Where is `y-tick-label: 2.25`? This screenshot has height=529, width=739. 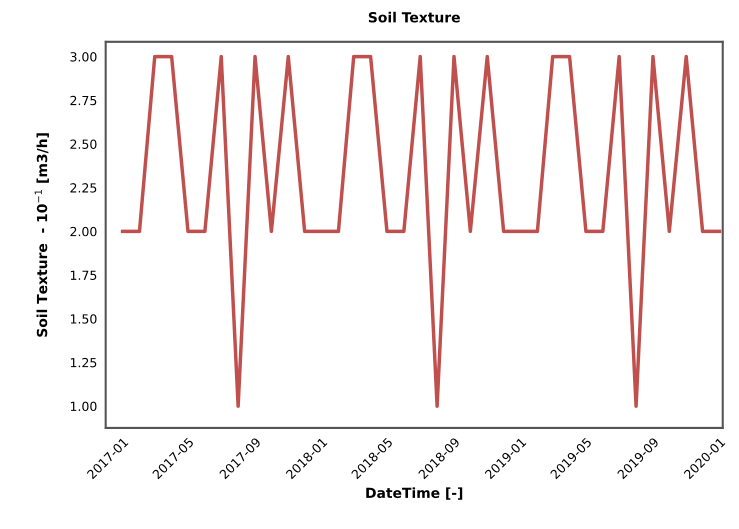
y-tick-label: 2.25 is located at coordinates (83, 188).